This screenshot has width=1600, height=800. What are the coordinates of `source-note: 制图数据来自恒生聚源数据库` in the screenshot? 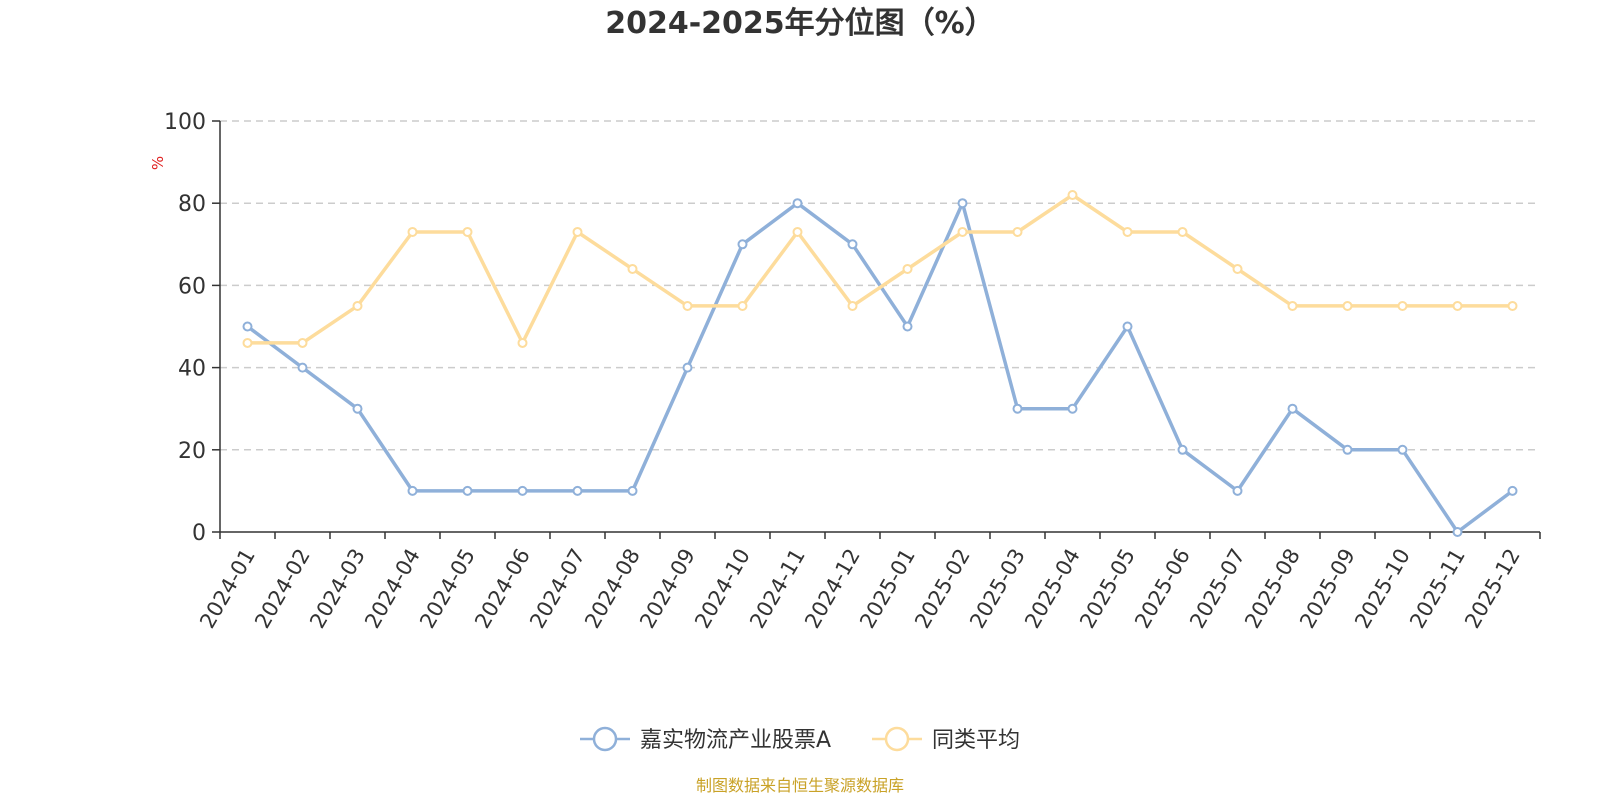 It's located at (800, 785).